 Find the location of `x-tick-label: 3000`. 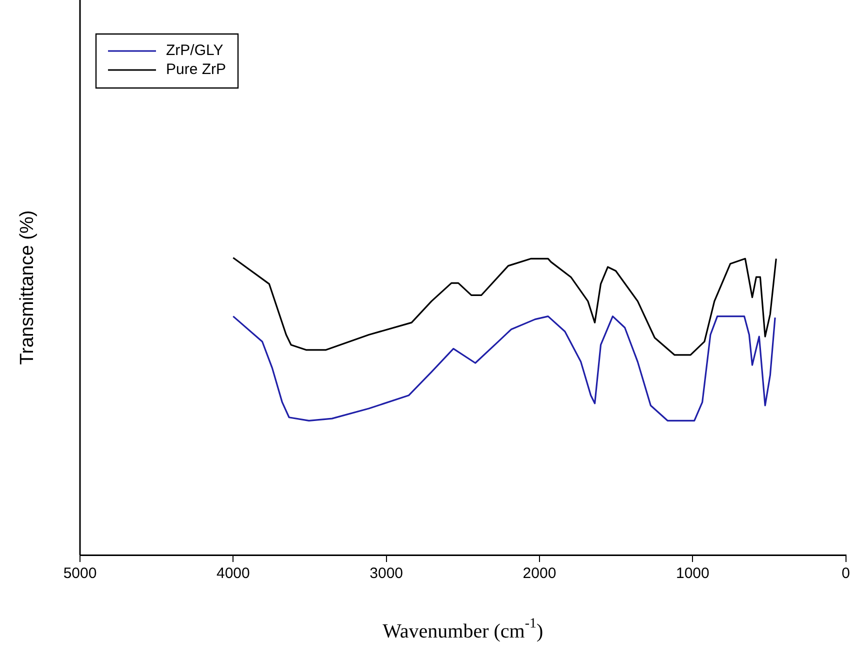

x-tick-label: 3000 is located at coordinates (387, 573).